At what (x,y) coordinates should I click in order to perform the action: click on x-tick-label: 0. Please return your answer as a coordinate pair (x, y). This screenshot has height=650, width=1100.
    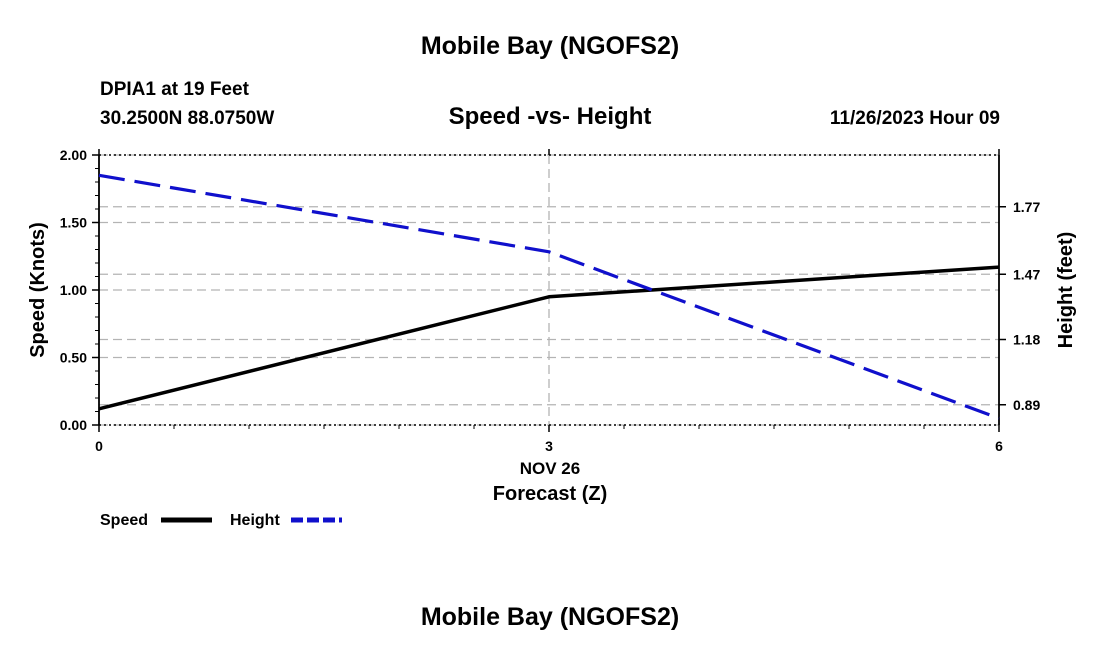
    Looking at the image, I should click on (99, 446).